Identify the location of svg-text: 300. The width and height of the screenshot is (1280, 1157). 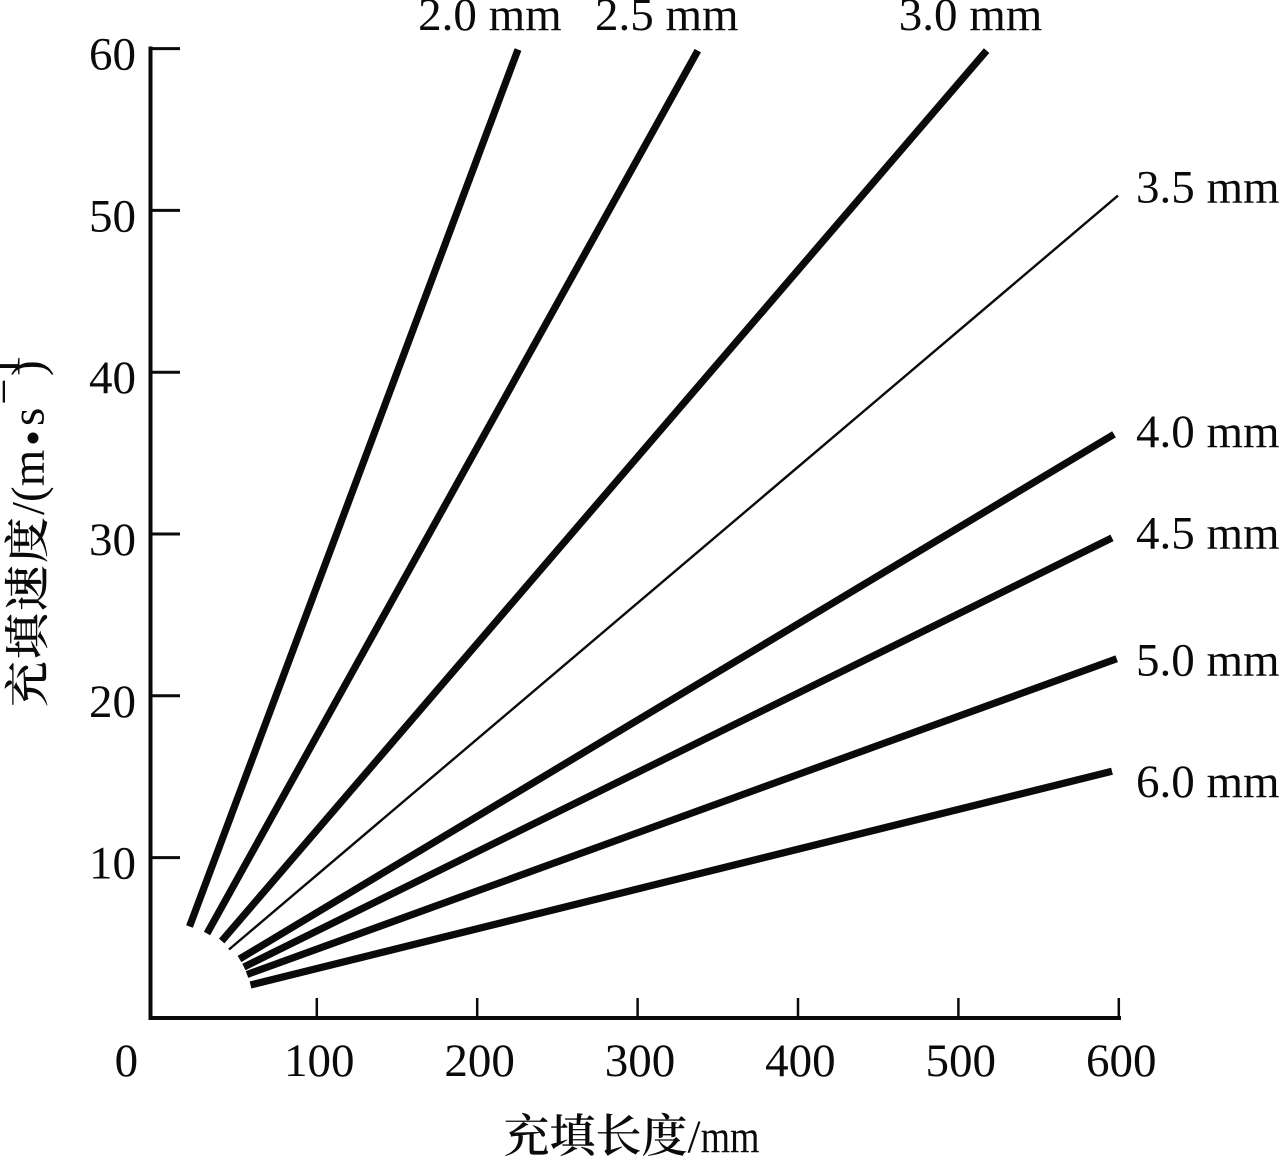
(640, 1061).